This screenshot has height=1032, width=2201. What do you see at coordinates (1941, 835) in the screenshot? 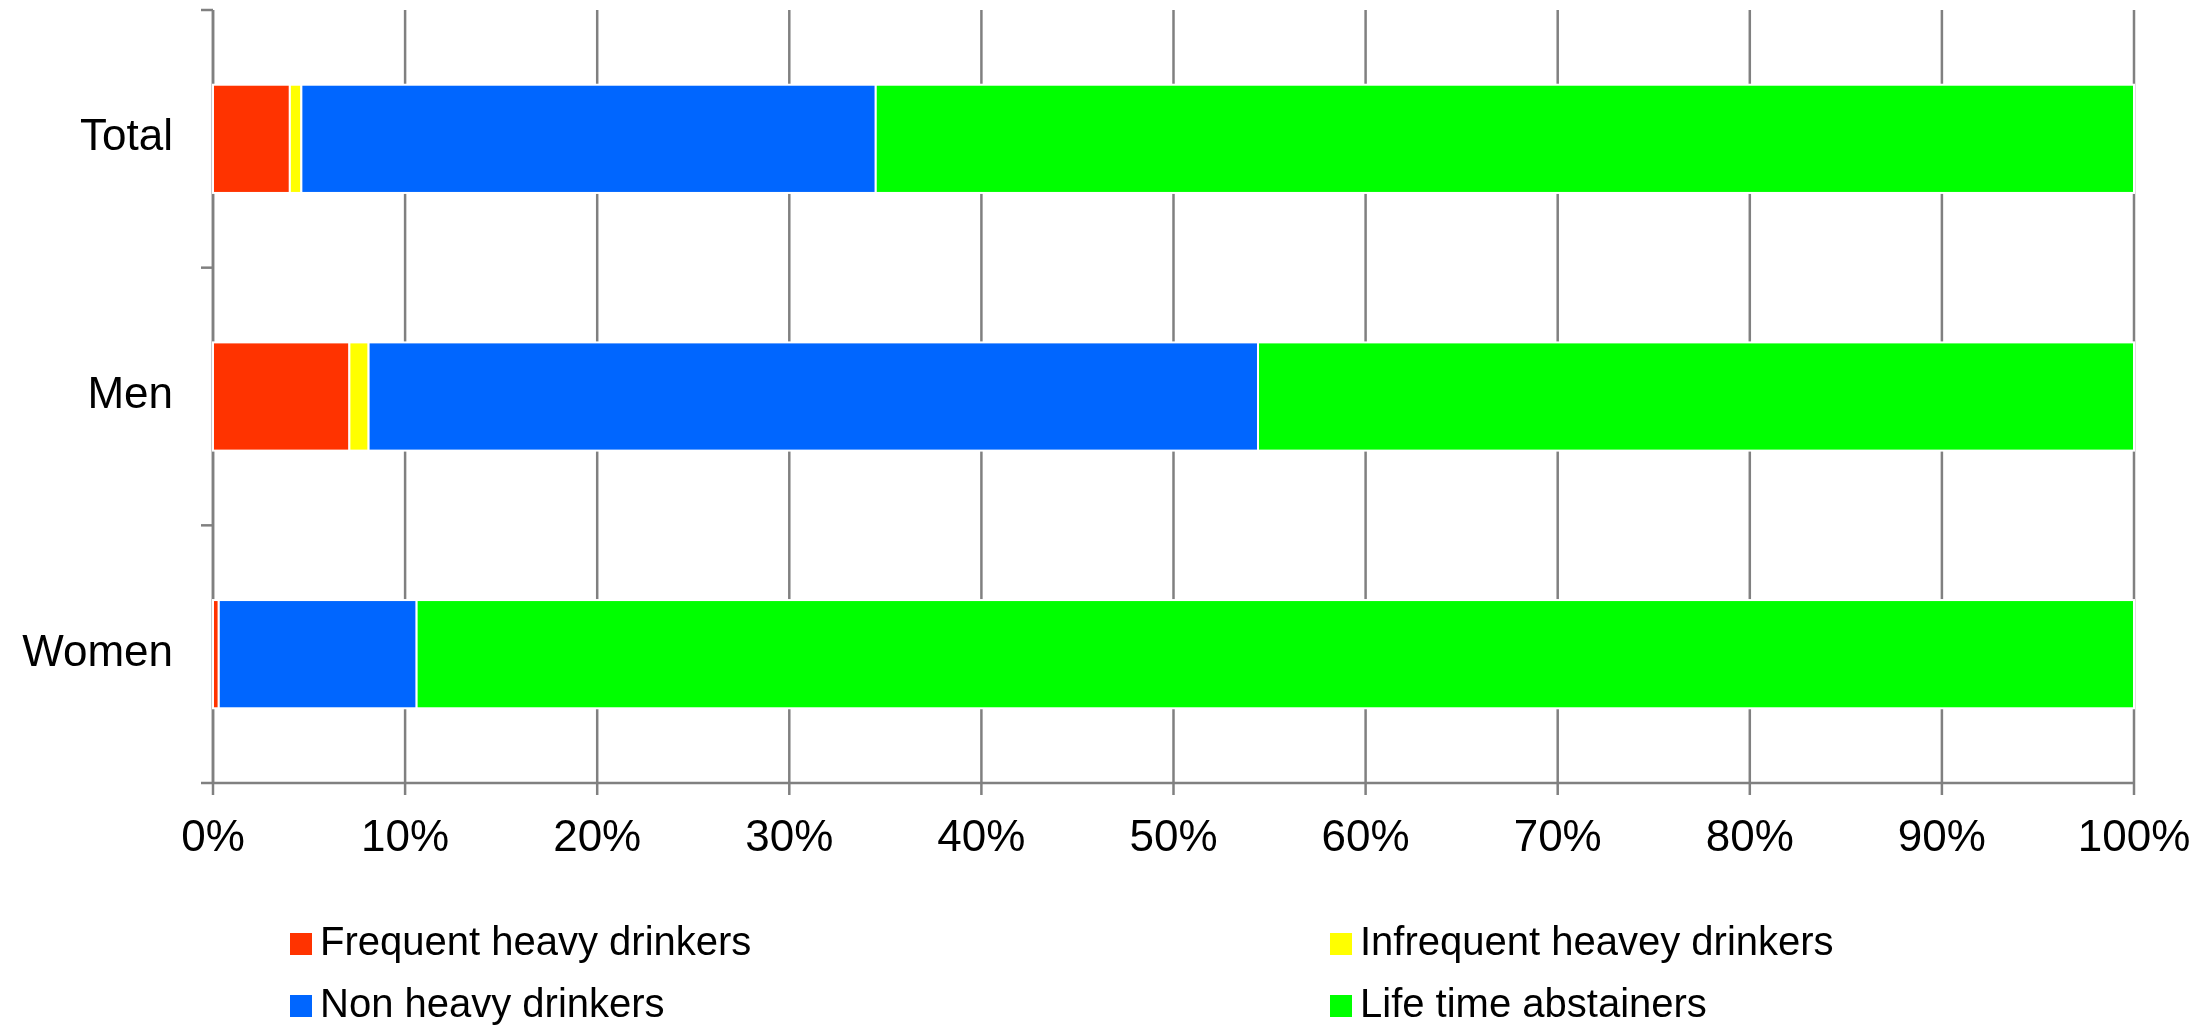
I see `x-tick-label: 90%` at bounding box center [1941, 835].